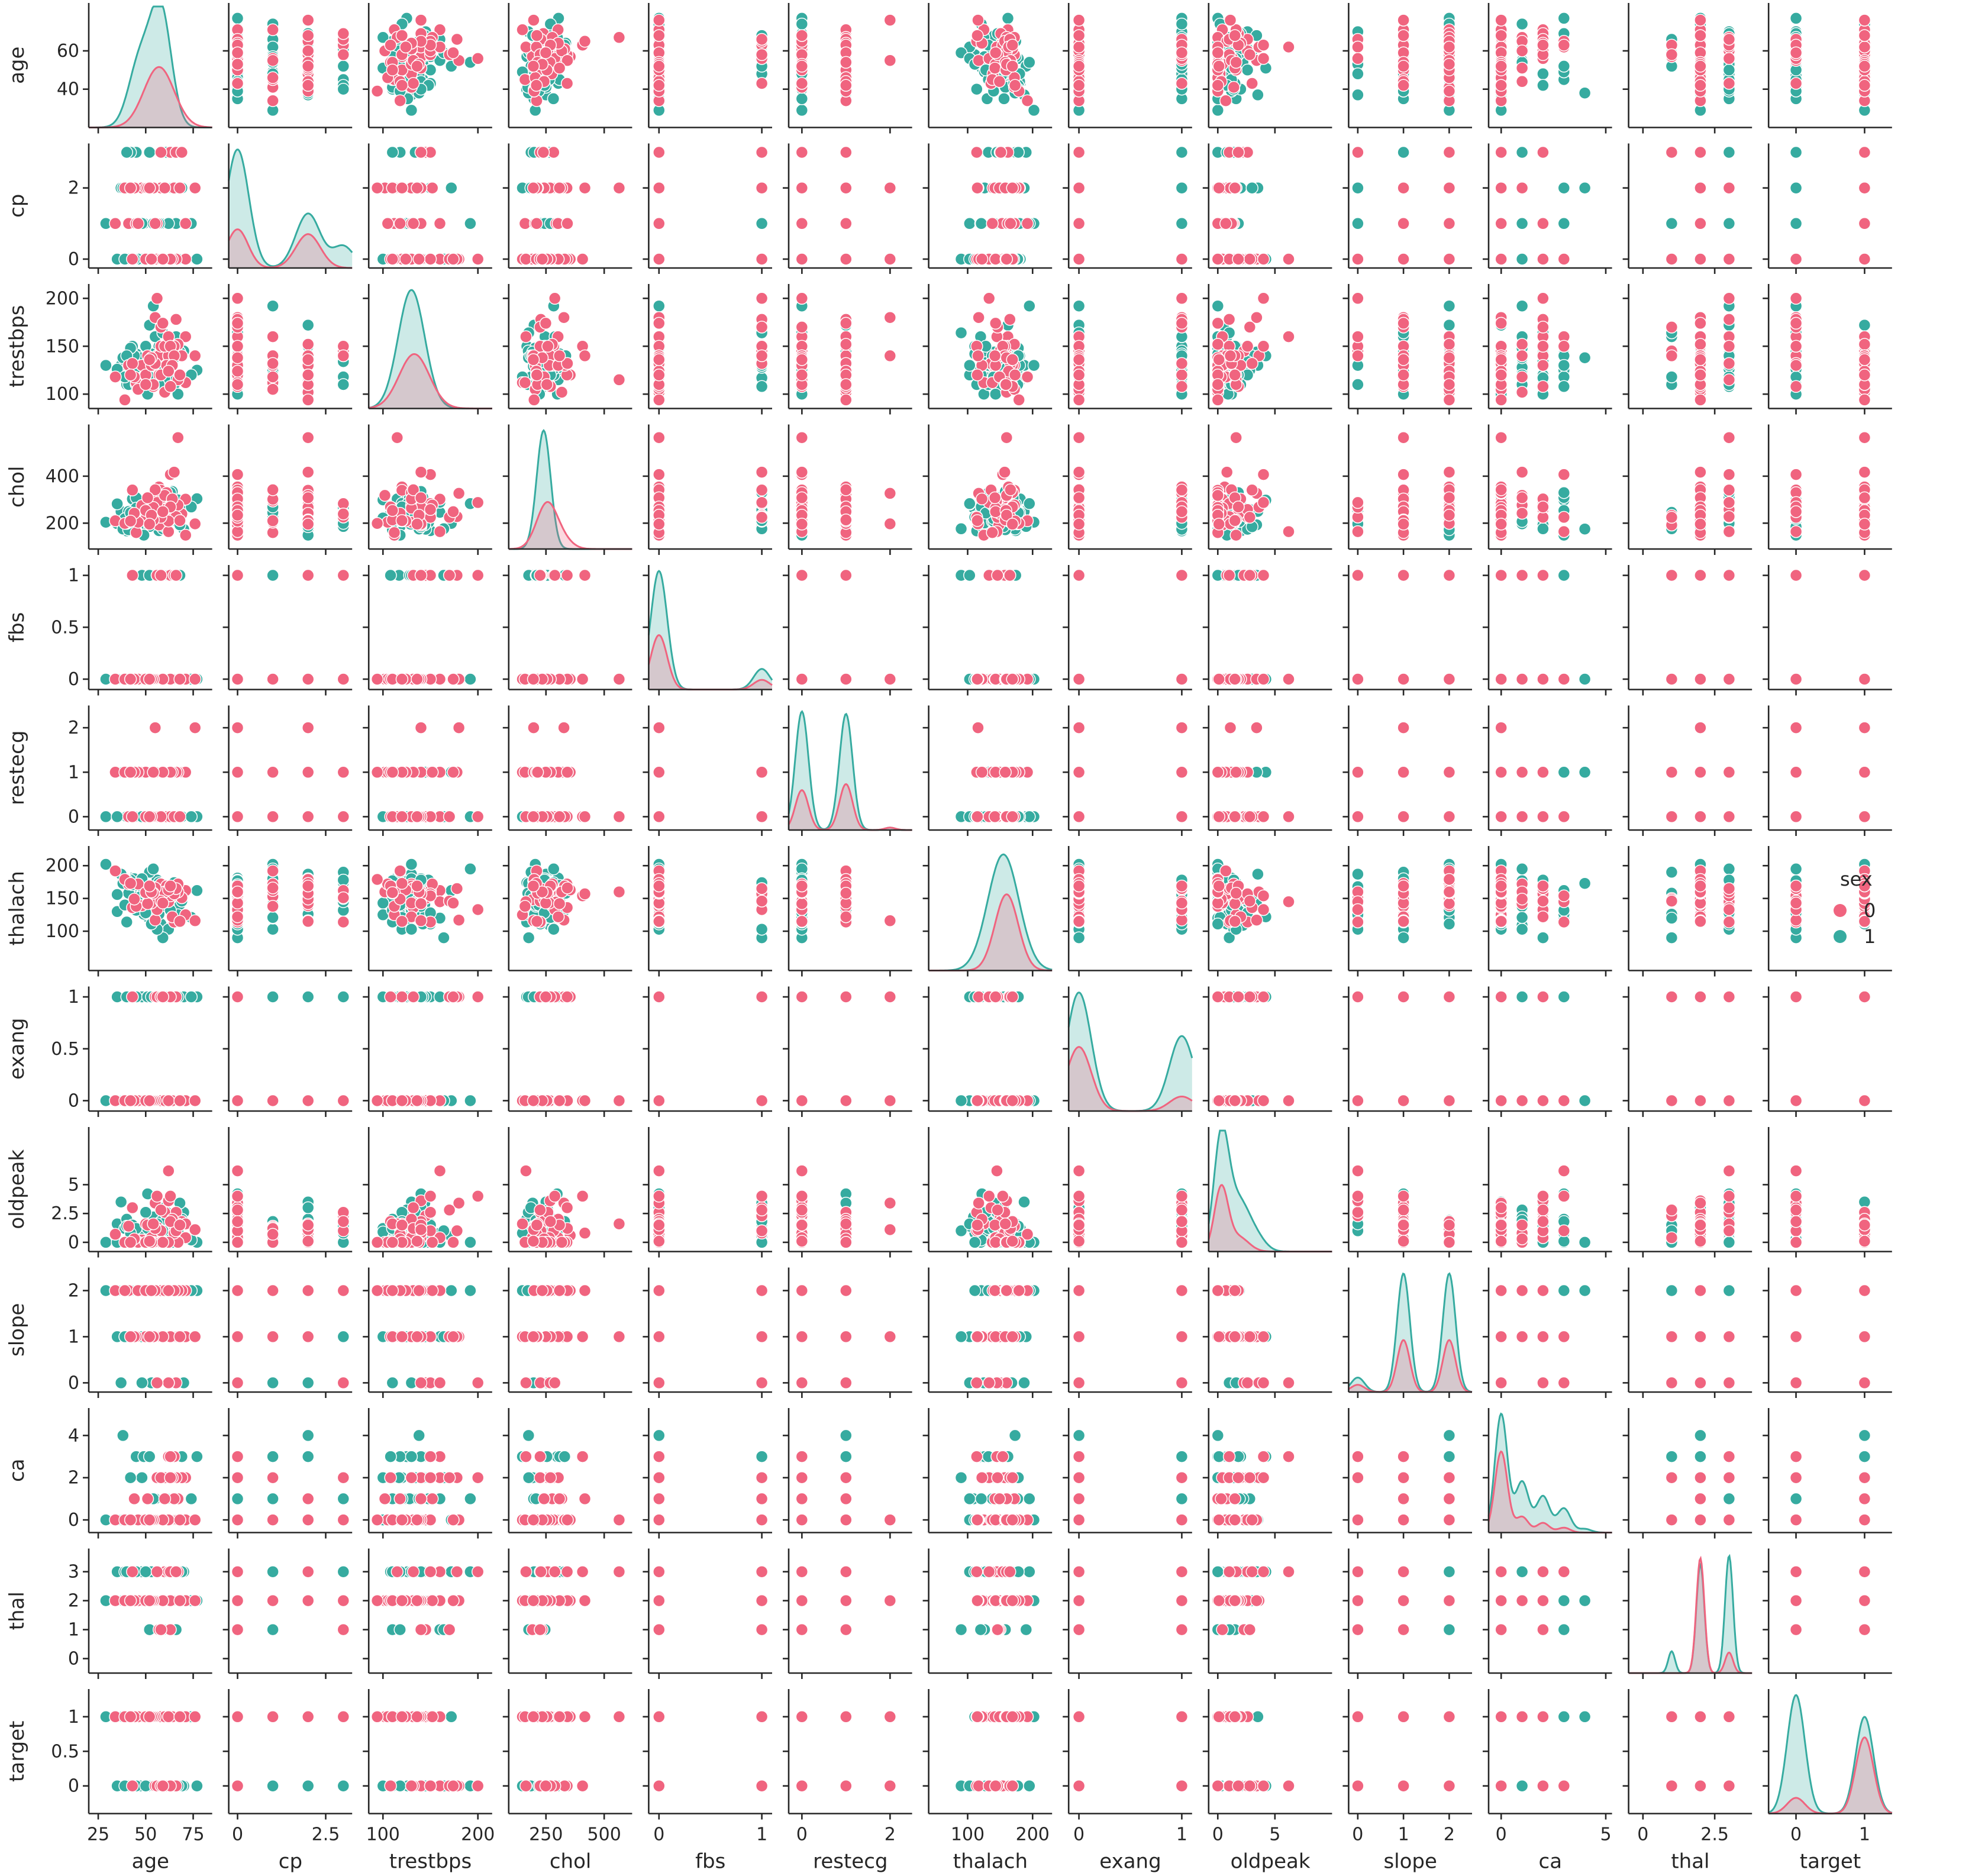 The height and width of the screenshot is (1876, 1972). Describe the element at coordinates (1687, 68) in the screenshot. I see `panel-age-vs-thal` at that location.